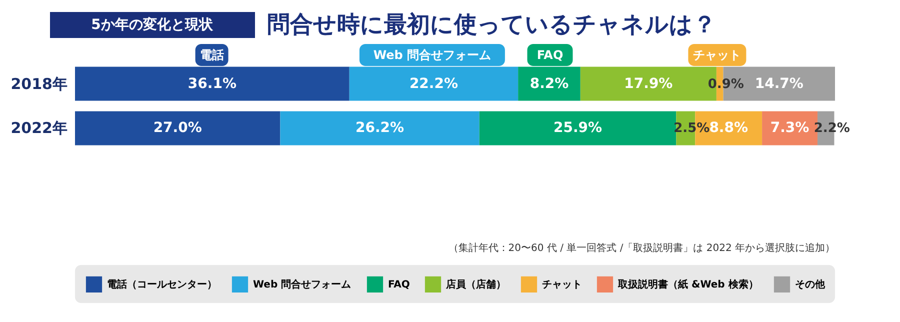 This screenshot has width=900, height=322. I want to click on legend-label: 取扱説明書（紙 &Web 検索）, so click(687, 284).